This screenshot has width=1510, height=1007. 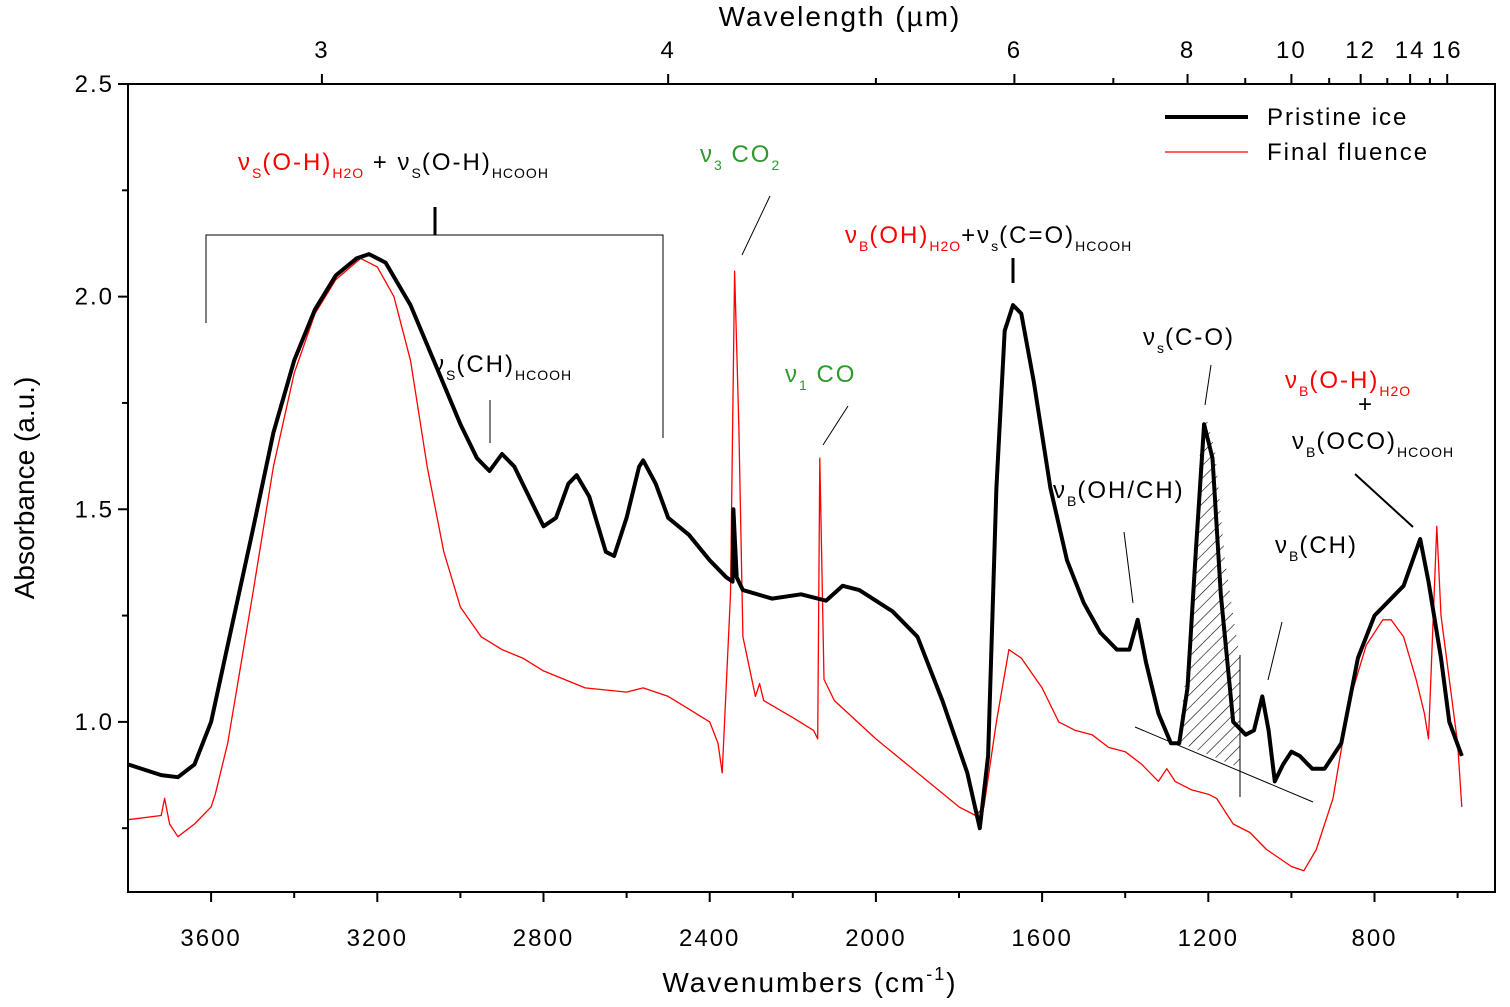 What do you see at coordinates (718, 165) in the screenshot?
I see `annotation-part: 3` at bounding box center [718, 165].